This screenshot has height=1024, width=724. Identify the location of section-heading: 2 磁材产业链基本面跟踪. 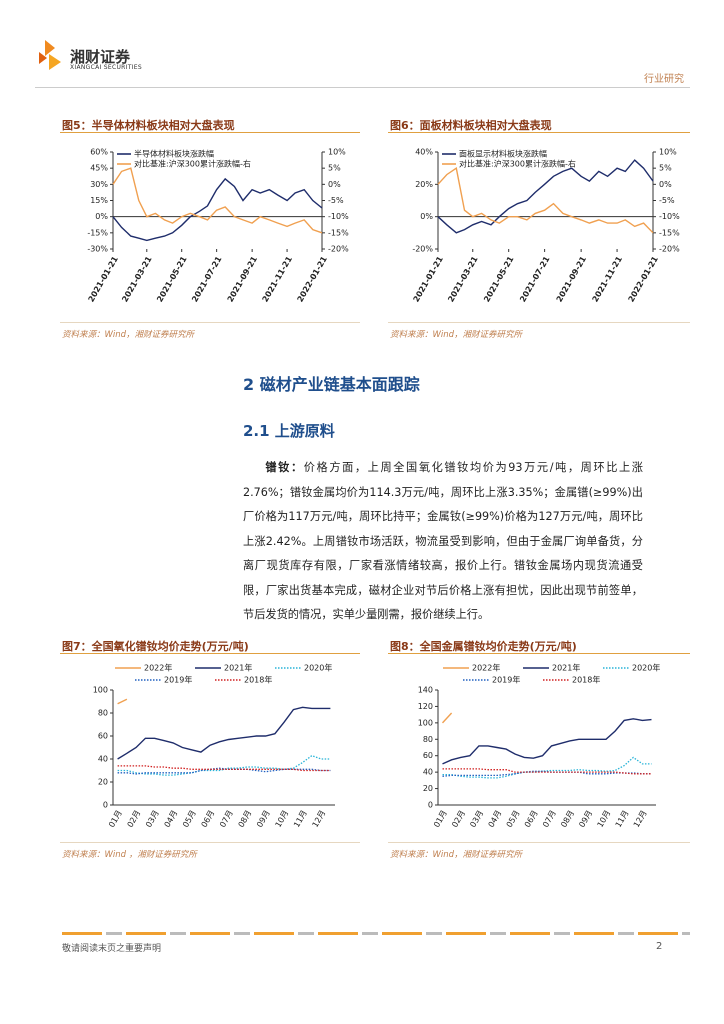
(331, 384).